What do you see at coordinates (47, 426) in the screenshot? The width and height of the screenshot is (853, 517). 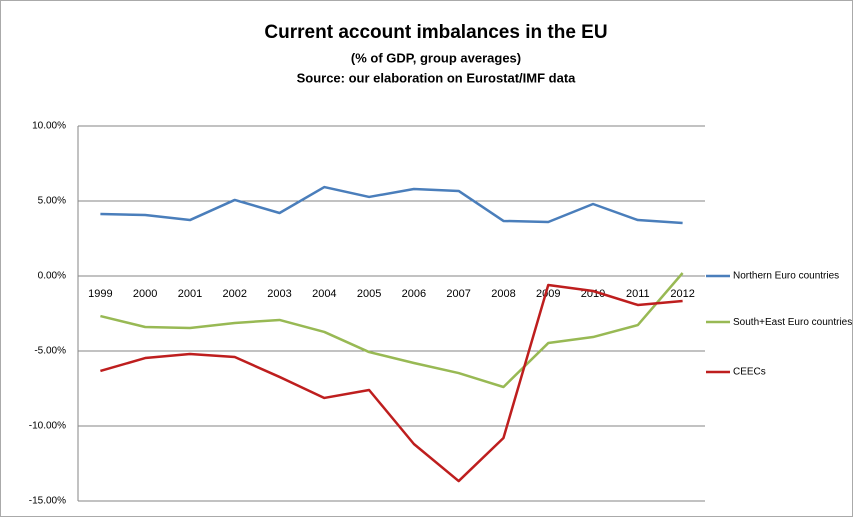 I see `y-tick-label: -10.00%` at bounding box center [47, 426].